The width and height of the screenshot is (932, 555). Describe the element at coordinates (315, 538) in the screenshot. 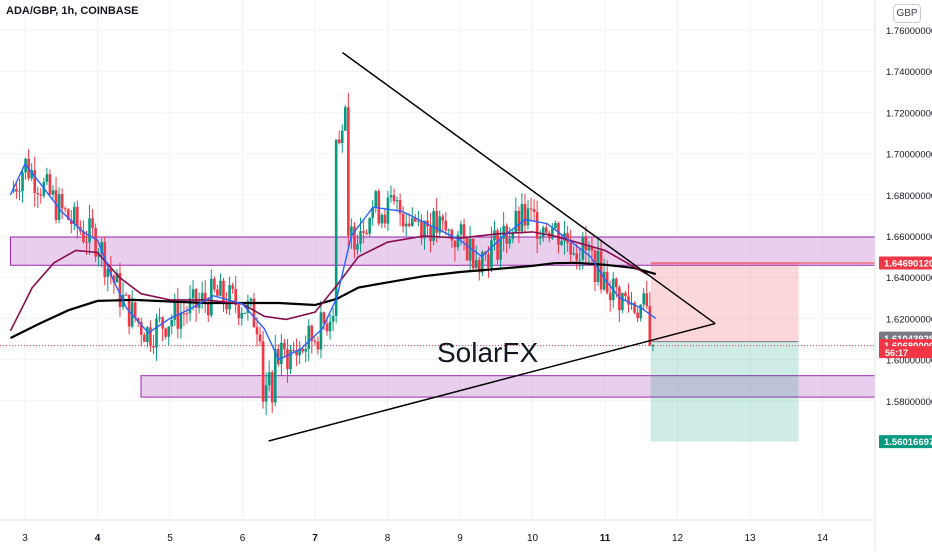

I see `x-tick-label: 7` at that location.